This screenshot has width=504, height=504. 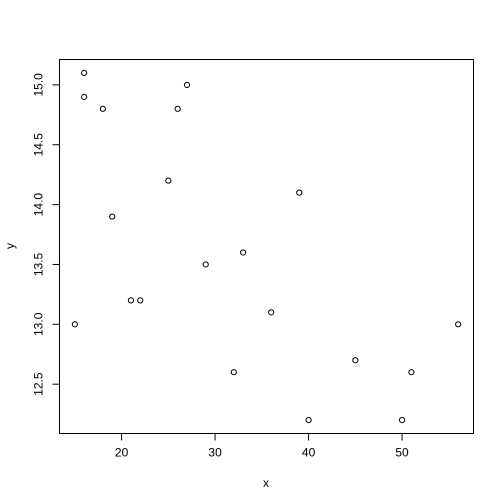 I want to click on x-tick-label: 20, so click(x=122, y=453).